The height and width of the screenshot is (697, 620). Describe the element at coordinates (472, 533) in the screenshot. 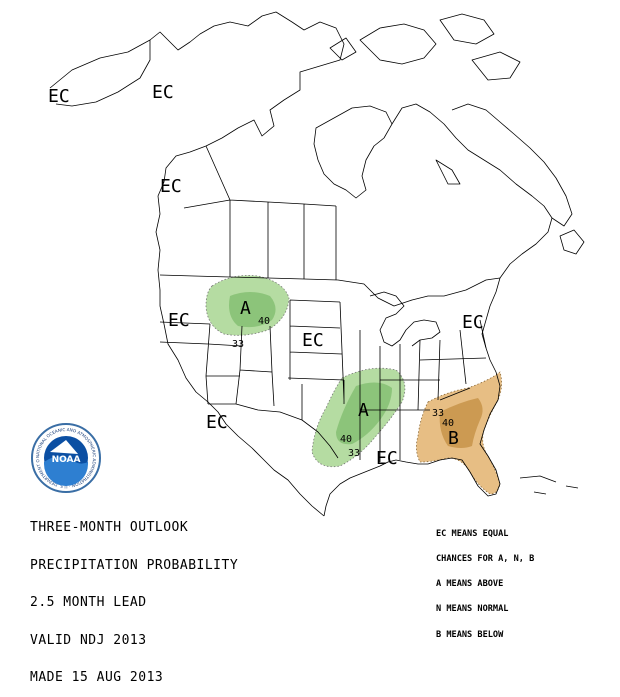

I see `legend-line-1: EC MEANS EQUAL` at that location.